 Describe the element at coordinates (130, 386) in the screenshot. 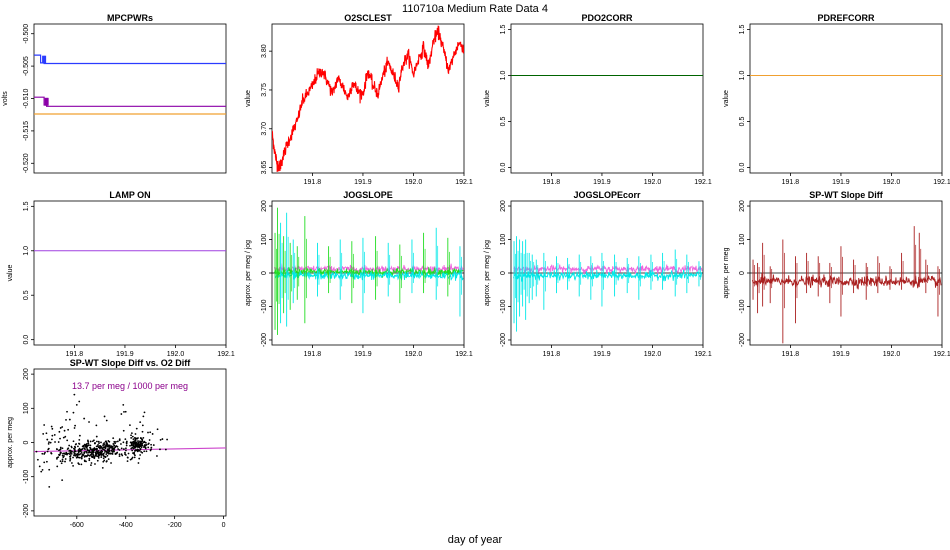

I see `slope-annotation: 13.7 per meg / 1000 per meg` at that location.